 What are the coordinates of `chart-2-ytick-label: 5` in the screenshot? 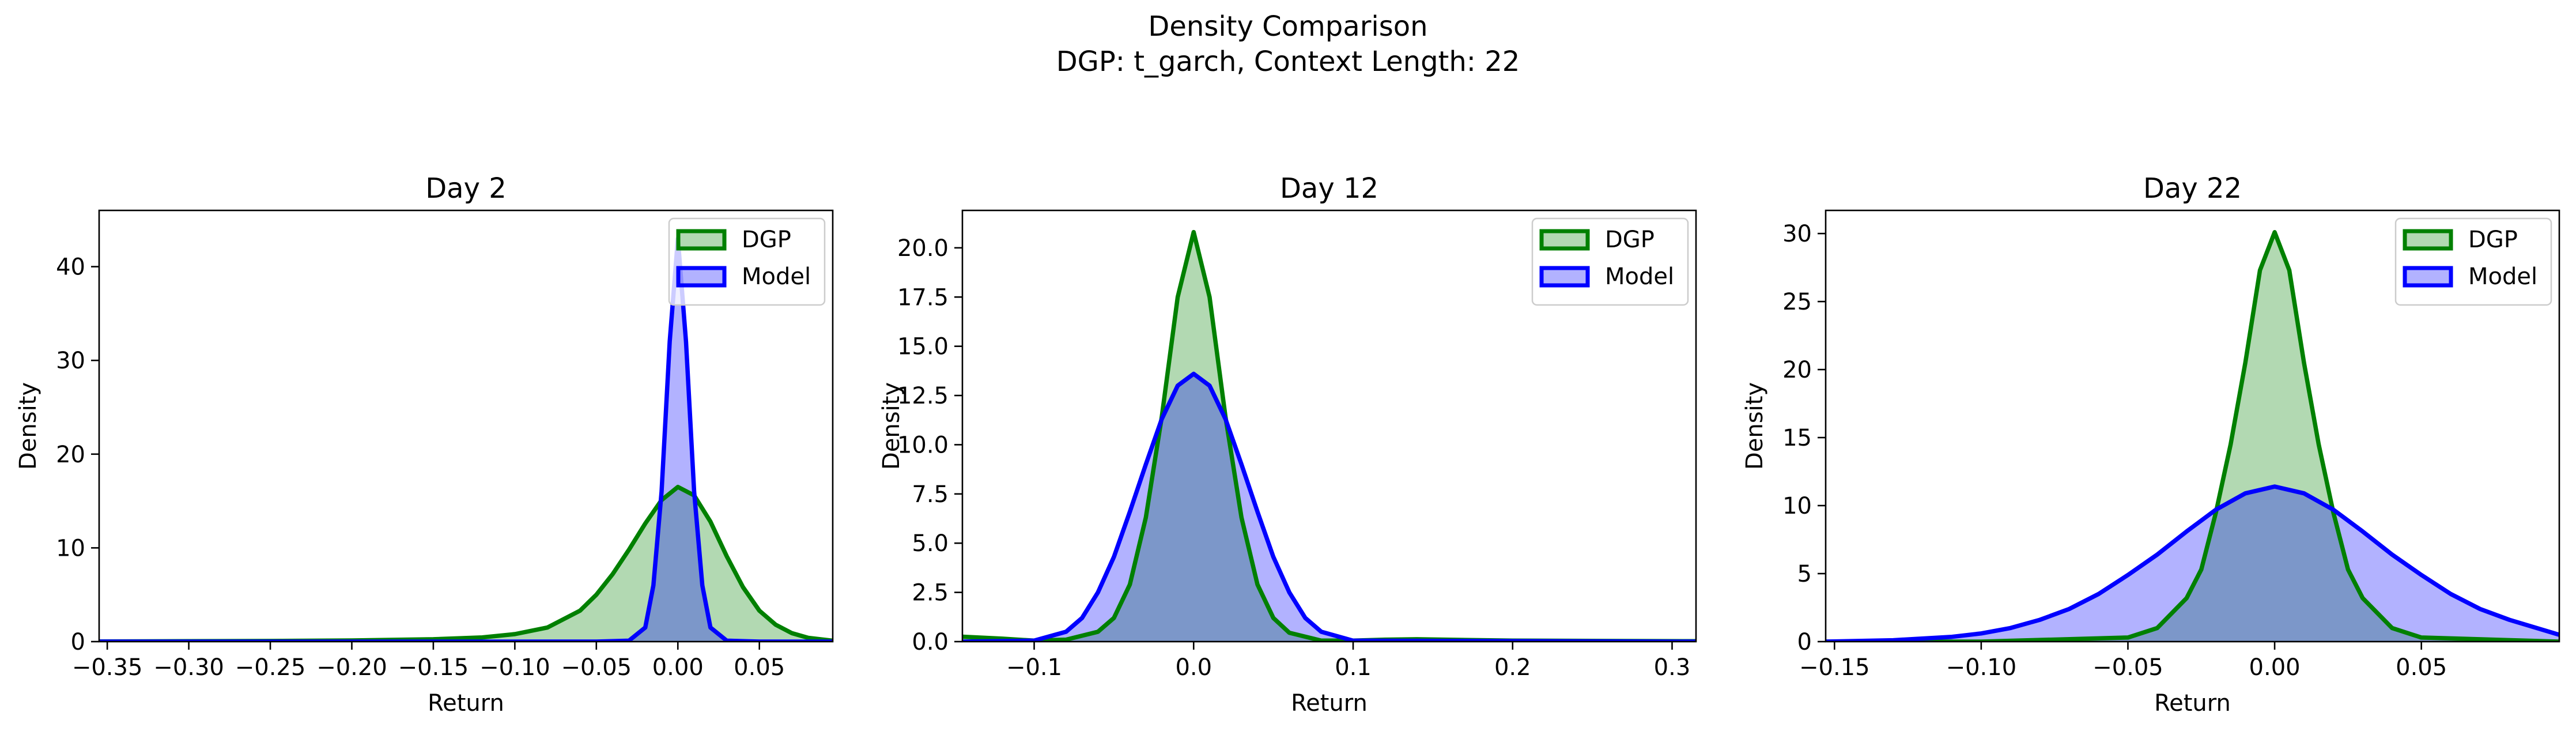 It's located at (1805, 574).